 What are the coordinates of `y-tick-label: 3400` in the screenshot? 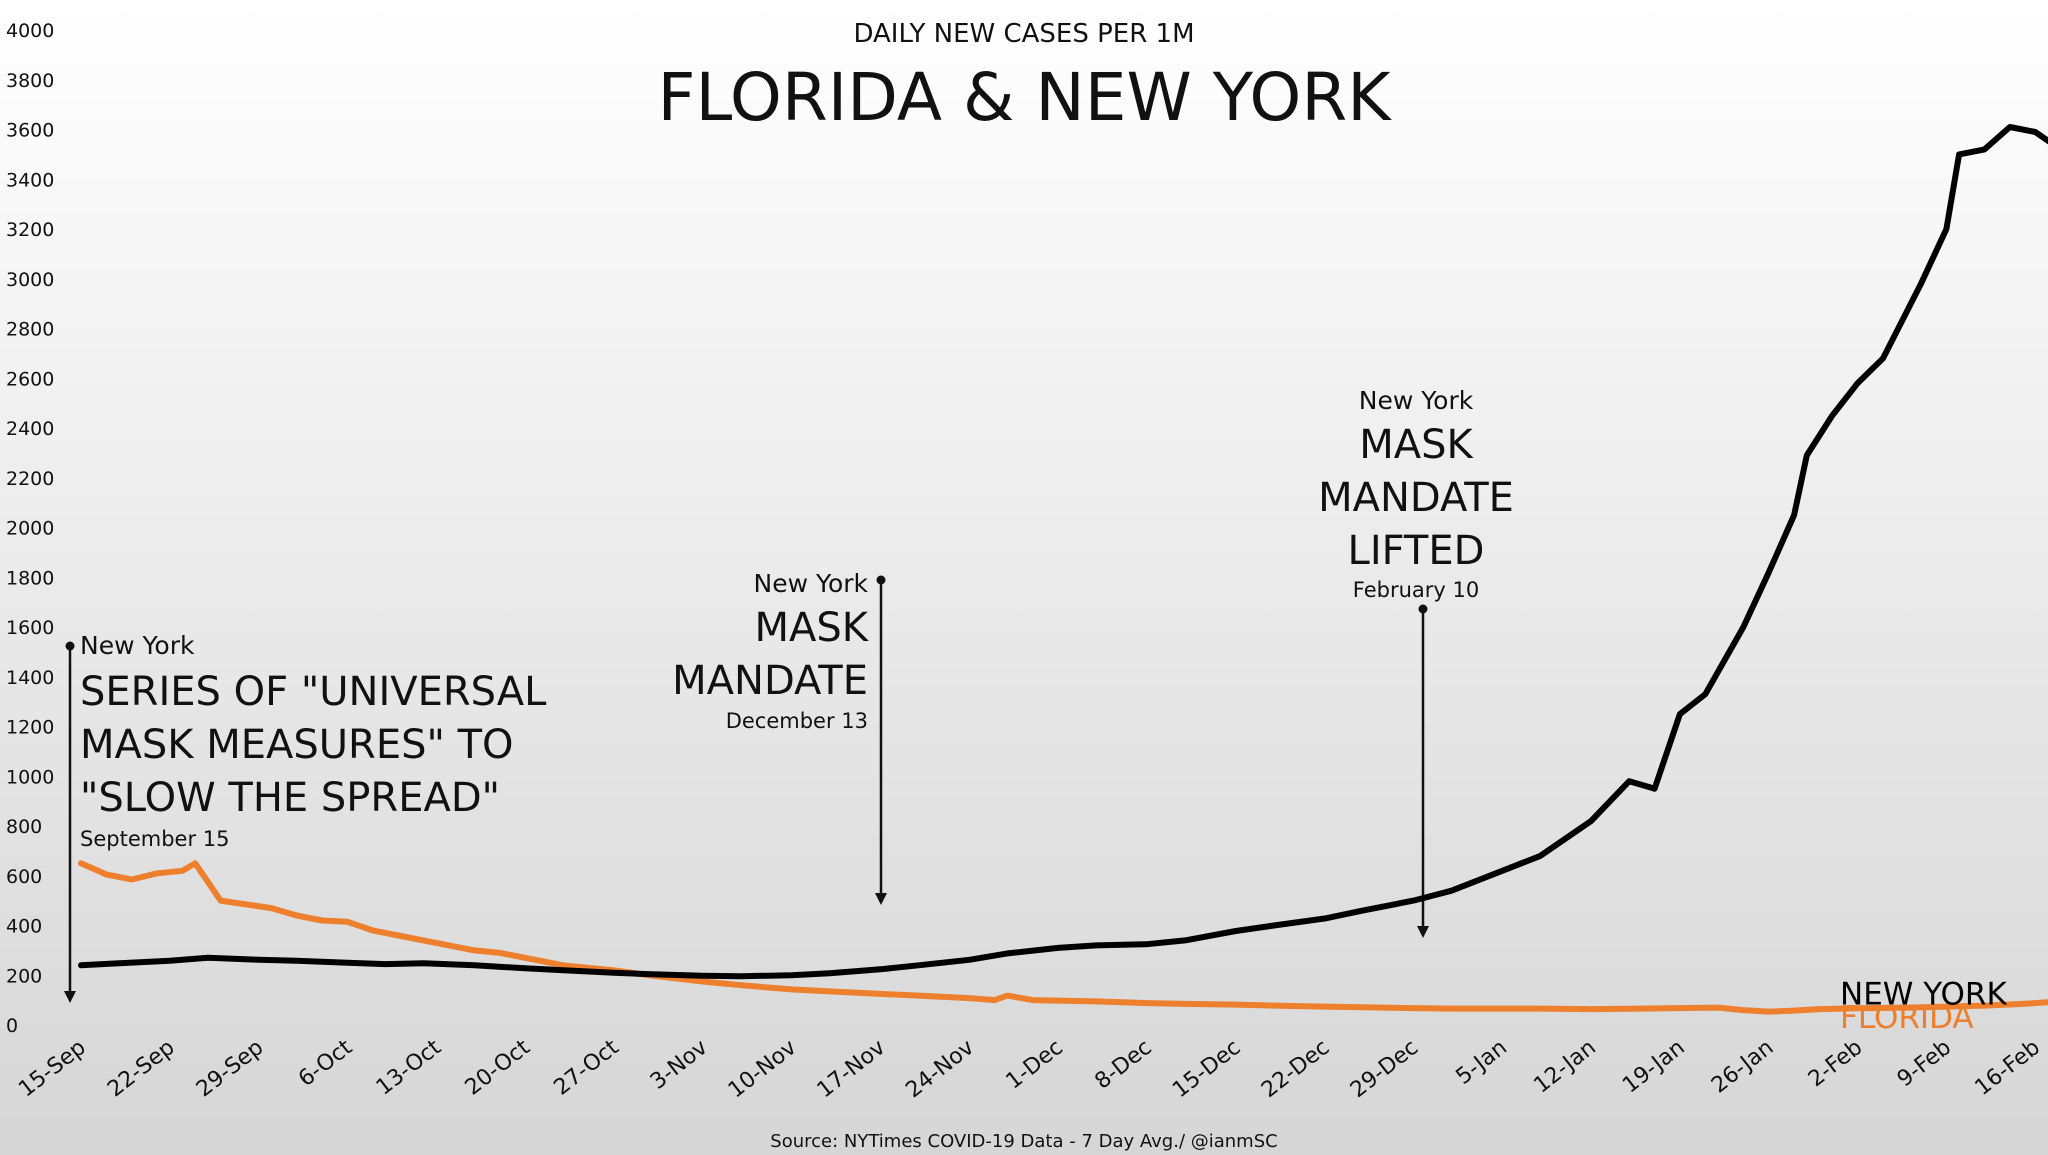 It's located at (30, 180).